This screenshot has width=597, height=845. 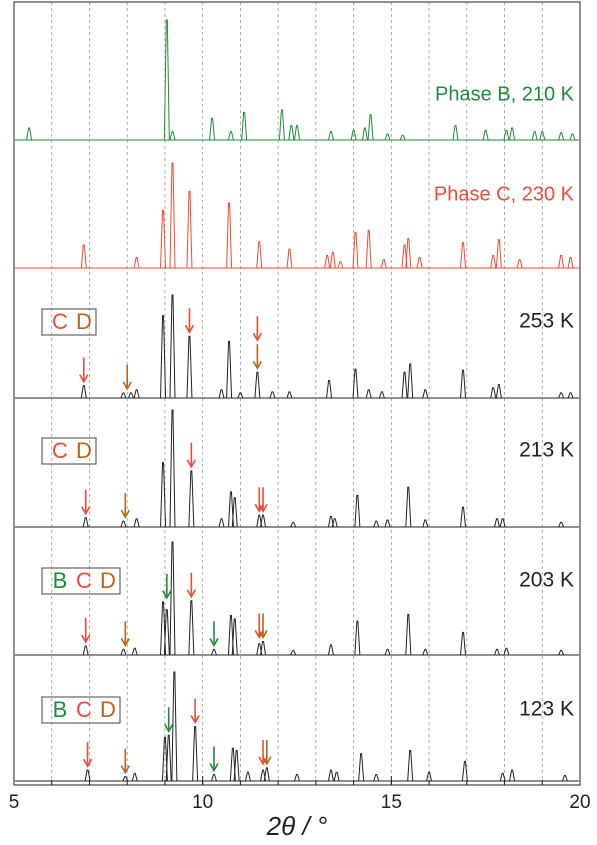 I want to click on series-label: 123 K, so click(x=546, y=709).